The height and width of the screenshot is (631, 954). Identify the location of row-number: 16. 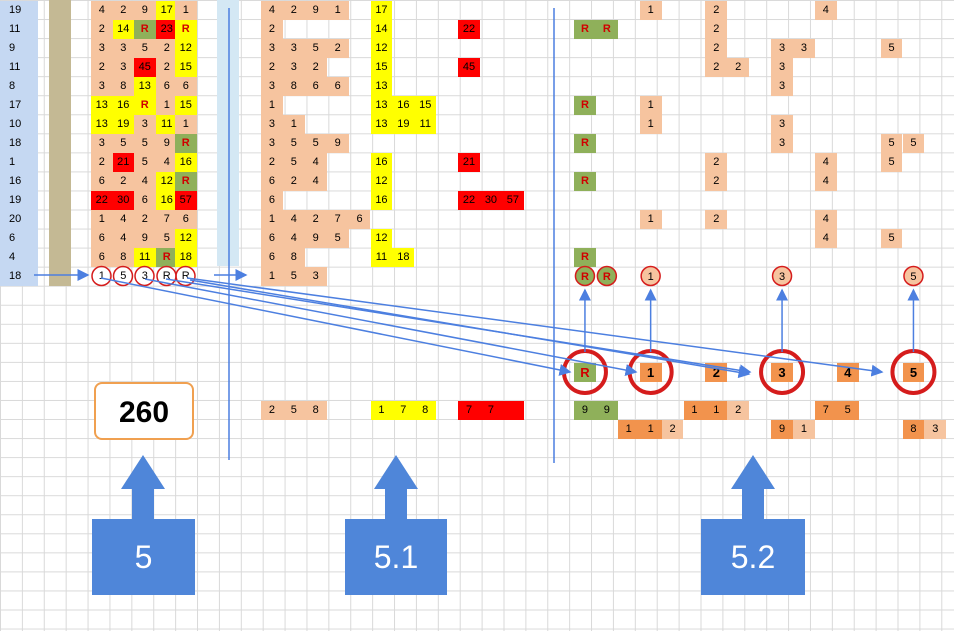
(19, 181).